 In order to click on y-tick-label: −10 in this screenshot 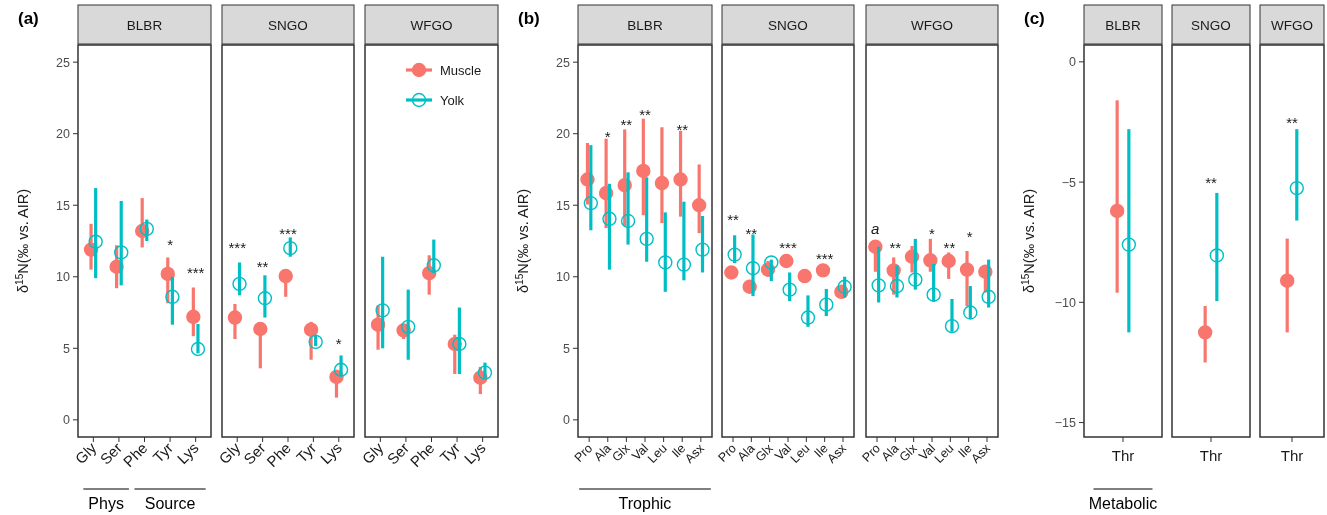, I will do `click(1065, 302)`.